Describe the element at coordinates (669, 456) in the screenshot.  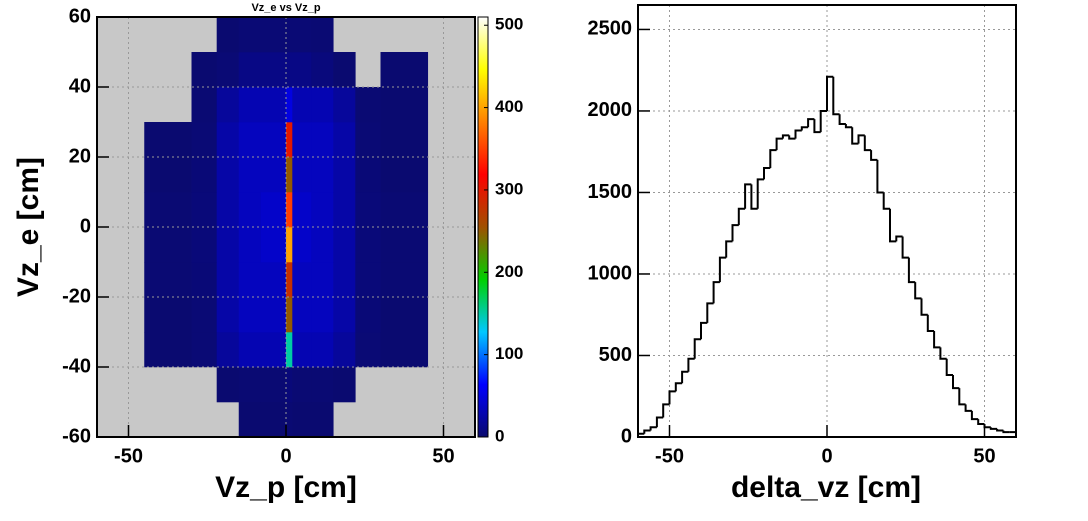
I see `x-tick-label: -50` at that location.